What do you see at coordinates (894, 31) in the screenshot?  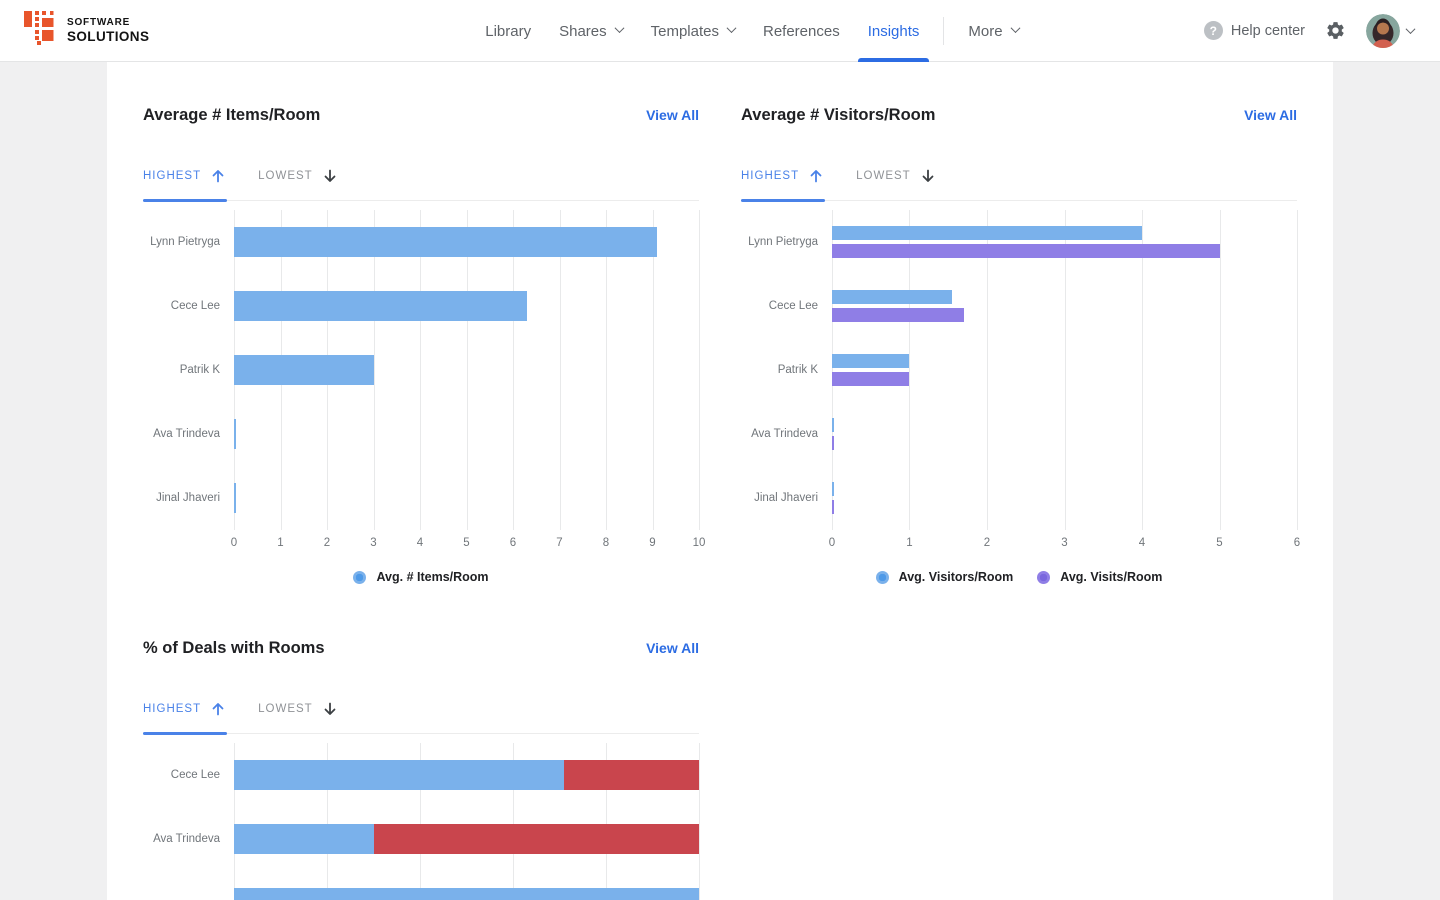 I see `nav-item-insights: Insights` at bounding box center [894, 31].